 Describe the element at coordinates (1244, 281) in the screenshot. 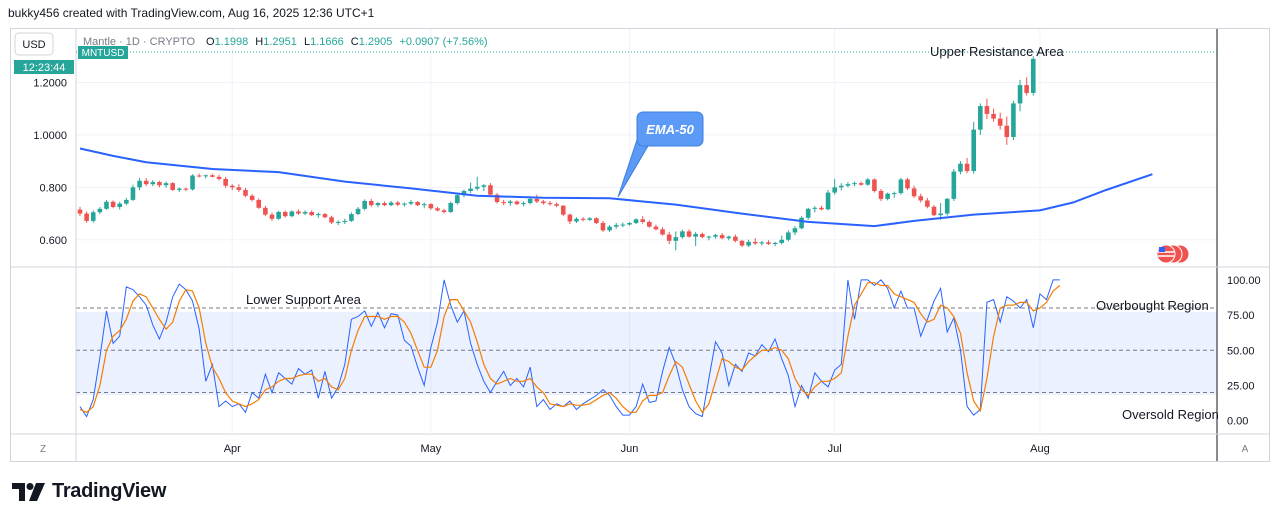

I see `oscillator-tick-label: 100.00` at that location.